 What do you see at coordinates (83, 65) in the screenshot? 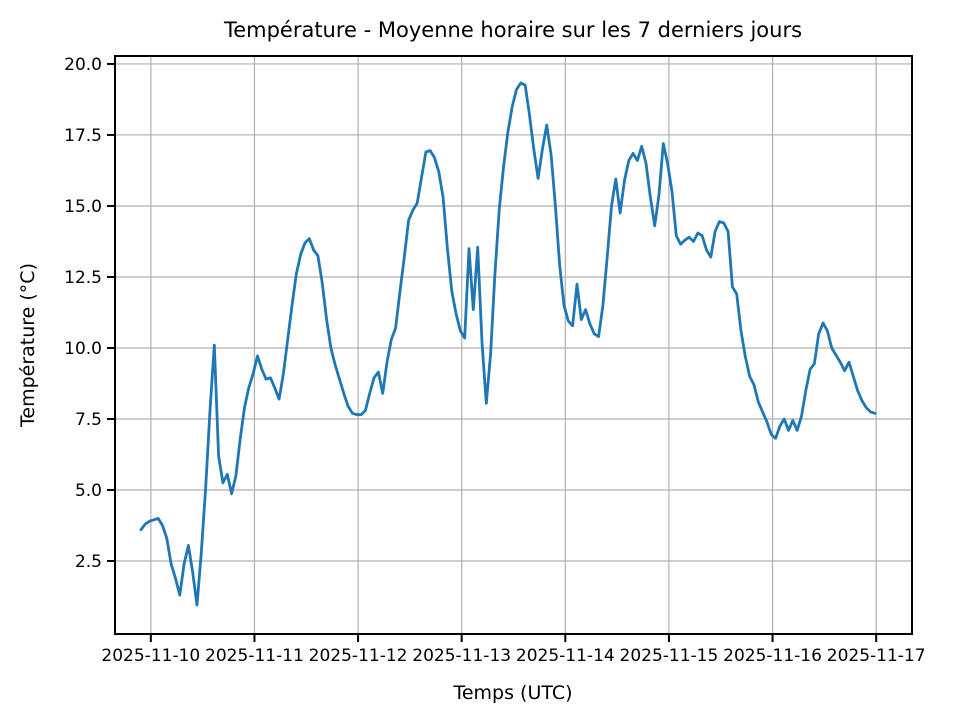
I see `y-tick-label: 20.0` at bounding box center [83, 65].